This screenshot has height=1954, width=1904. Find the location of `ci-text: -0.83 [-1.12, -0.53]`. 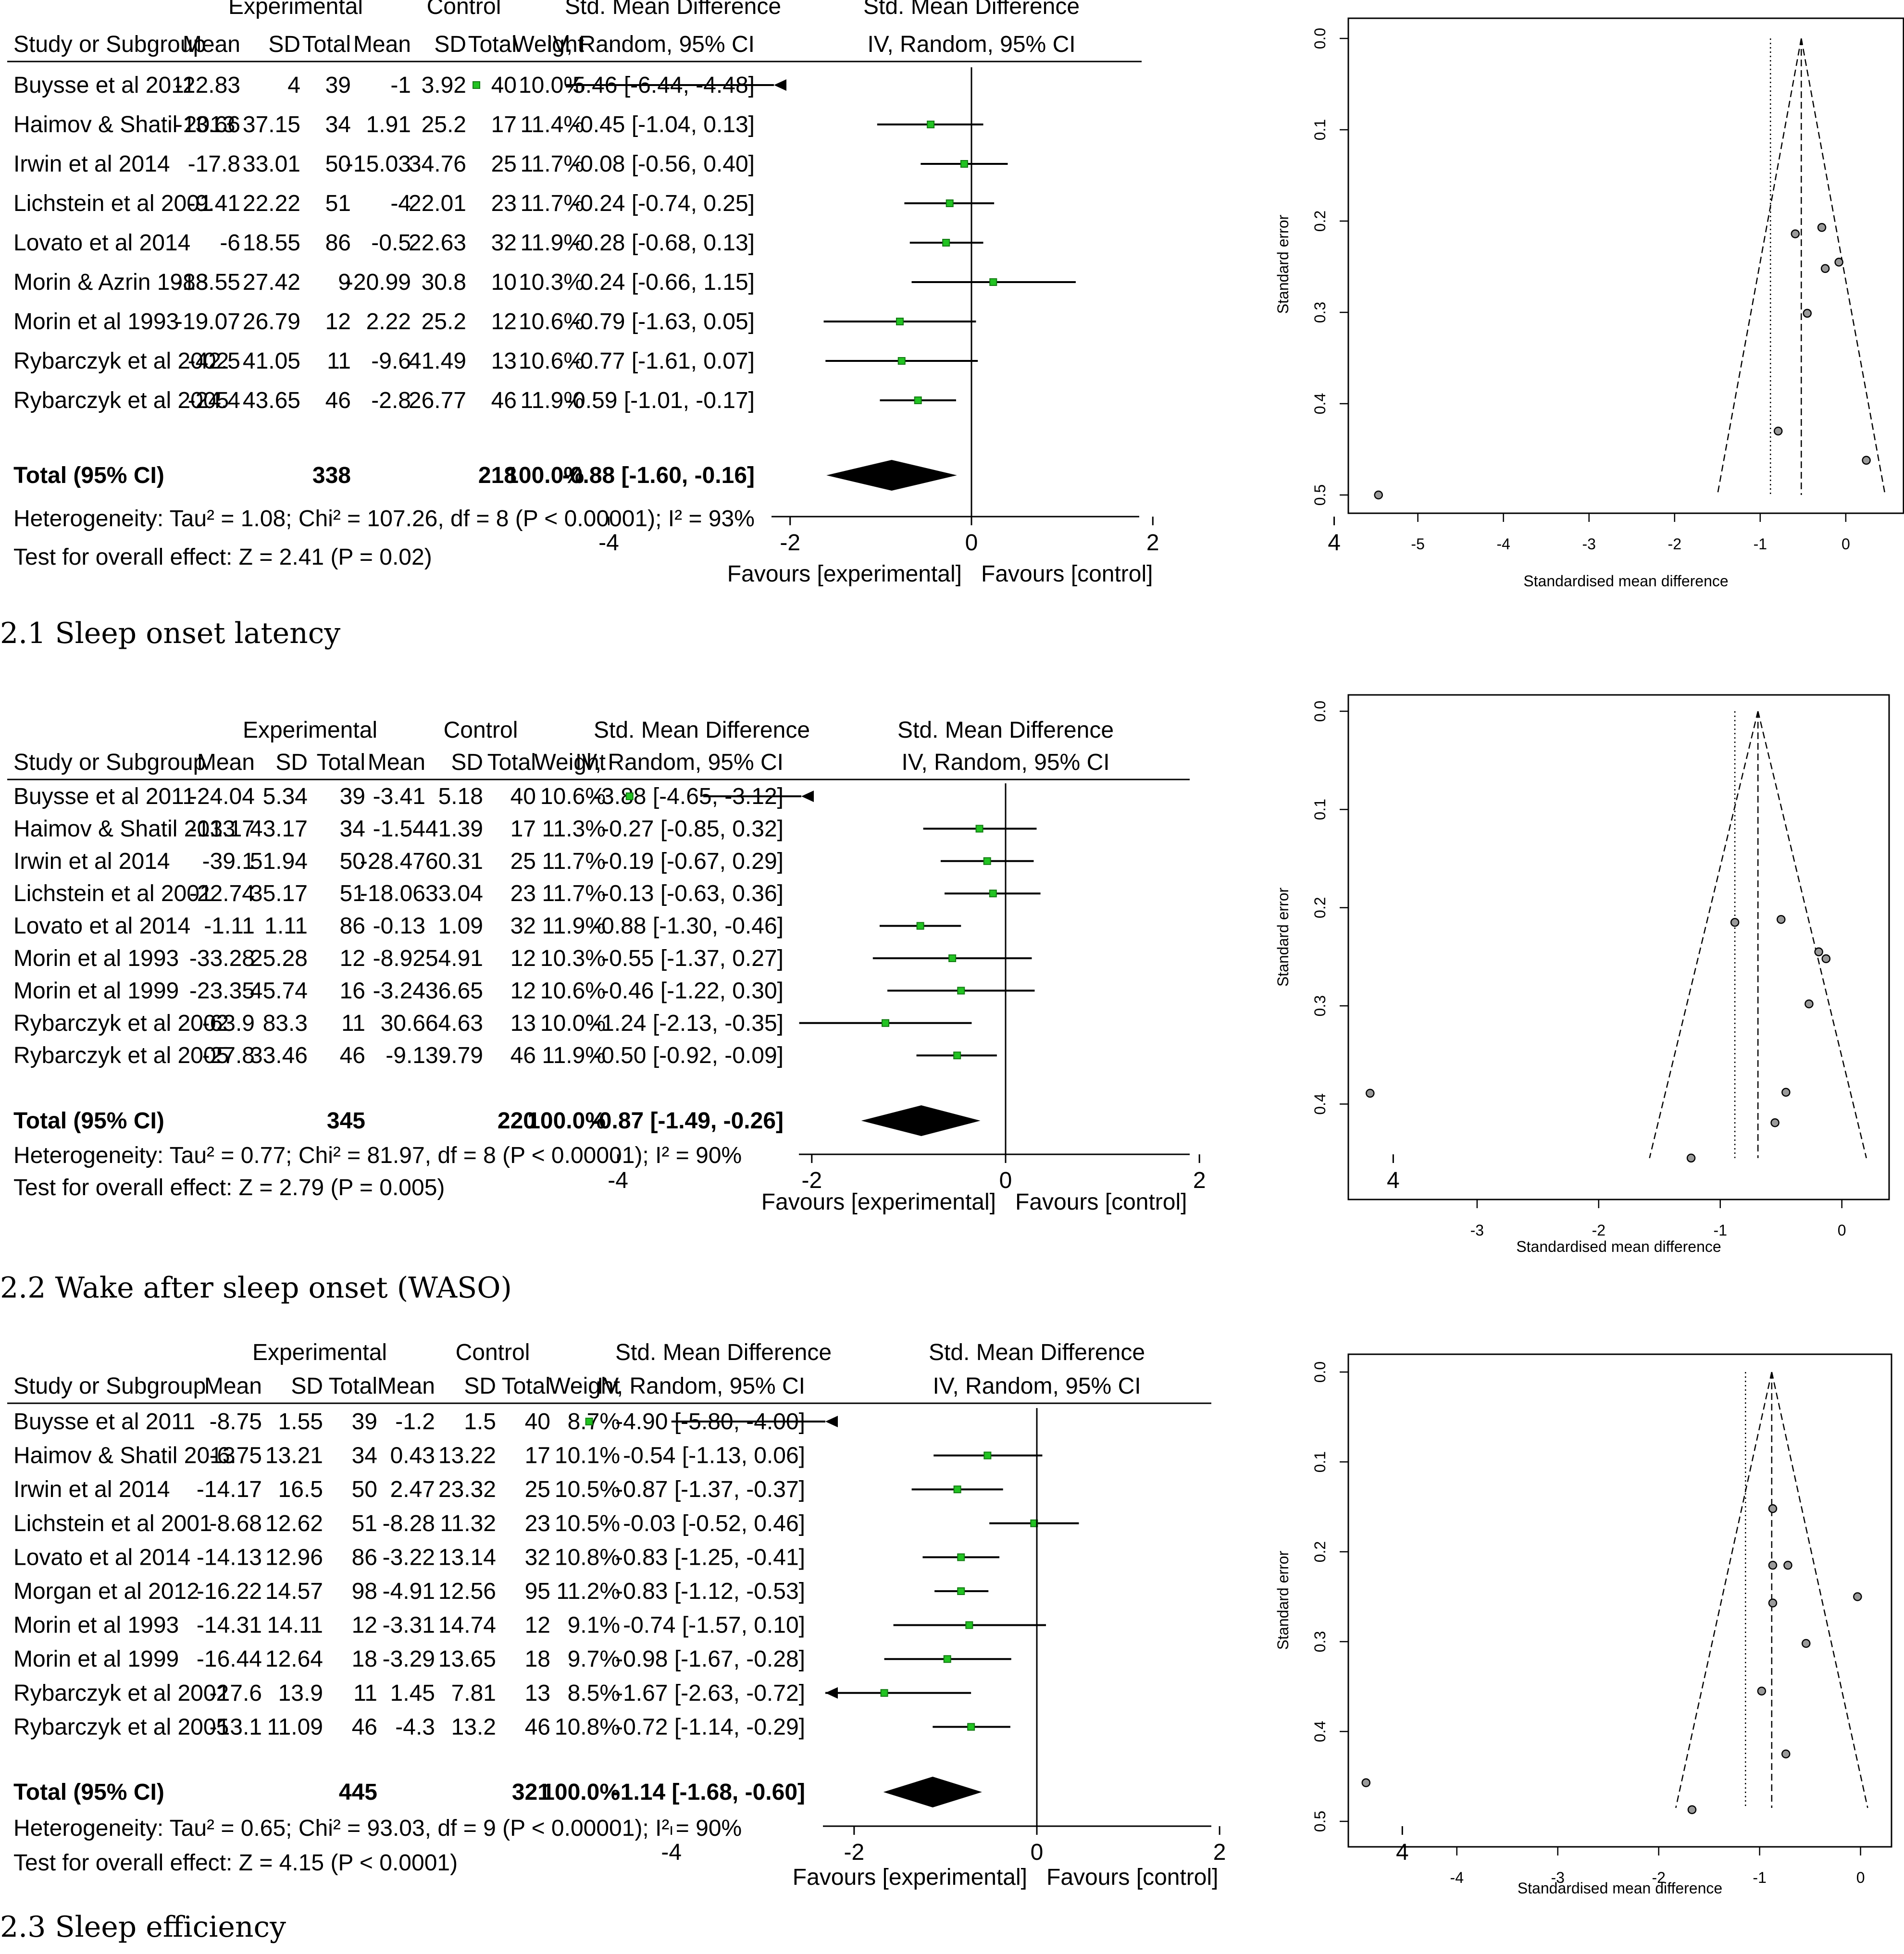

ci-text: -0.83 [-1.12, -0.53] is located at coordinates (710, 1591).